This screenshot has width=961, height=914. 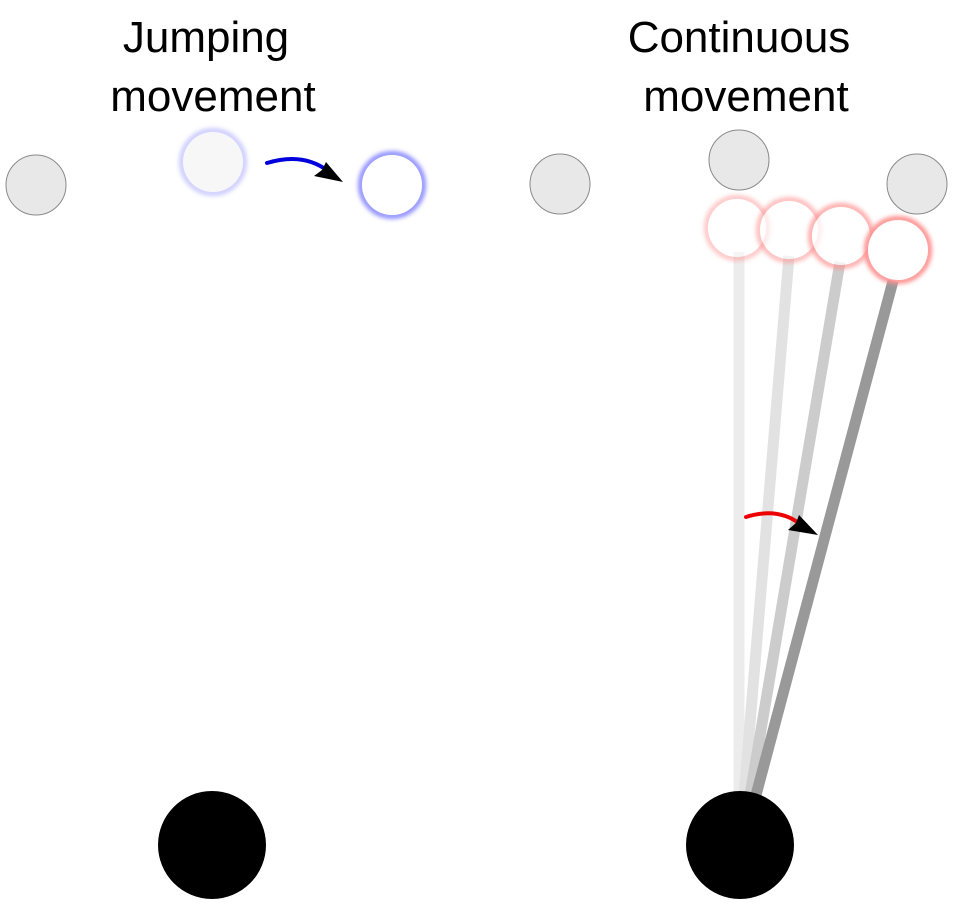 What do you see at coordinates (745, 96) in the screenshot?
I see `continuous-title-line2: movement` at bounding box center [745, 96].